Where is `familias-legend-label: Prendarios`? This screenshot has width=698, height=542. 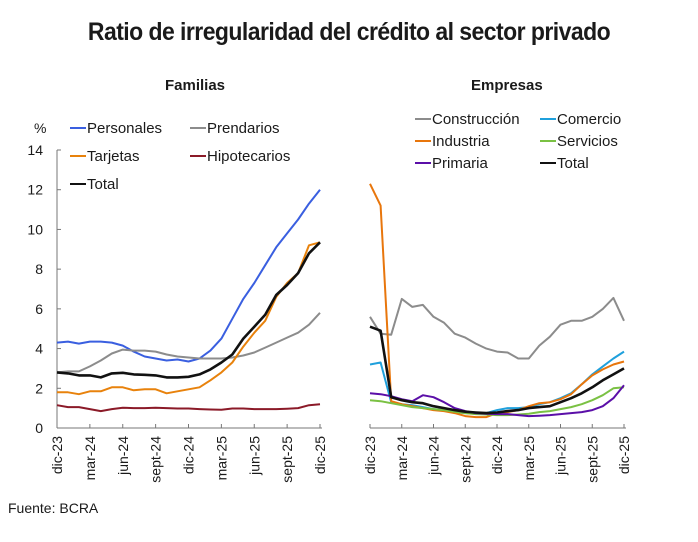 familias-legend-label: Prendarios is located at coordinates (243, 128).